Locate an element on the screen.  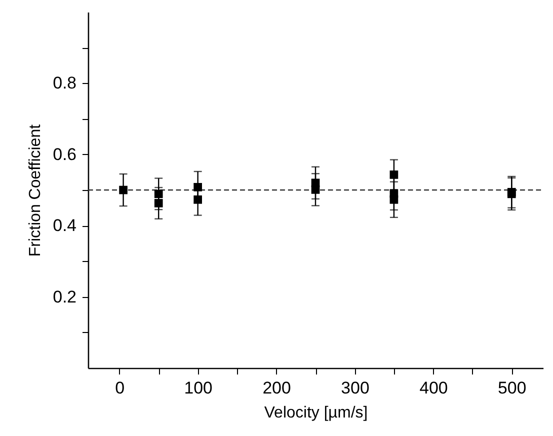
x-tick-label: 300 is located at coordinates (355, 388).